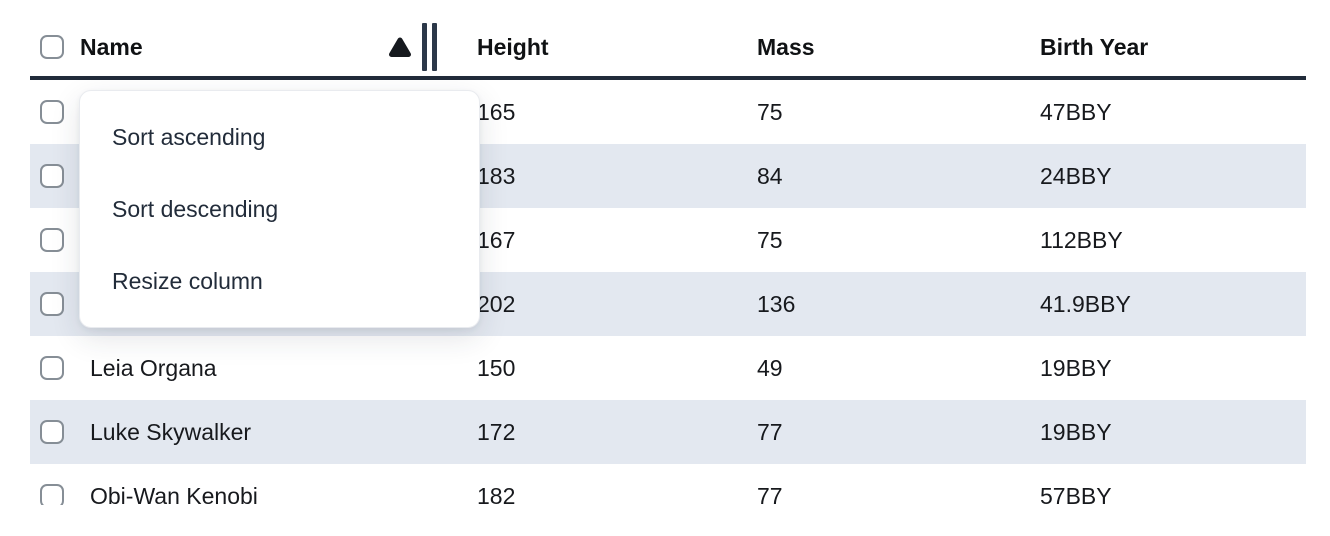 The width and height of the screenshot is (1330, 536). What do you see at coordinates (174, 494) in the screenshot?
I see `name-cell: Obi-Wan Kenobi` at bounding box center [174, 494].